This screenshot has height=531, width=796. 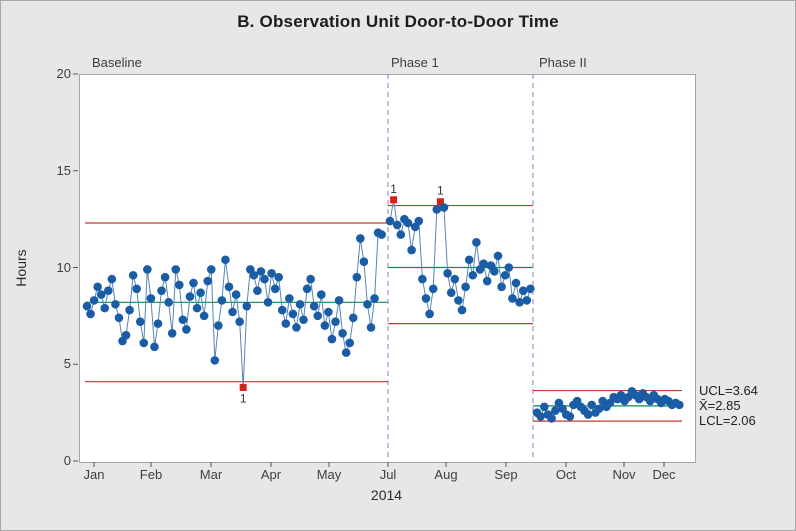 What do you see at coordinates (21, 268) in the screenshot?
I see `y-axis-title: Hours` at bounding box center [21, 268].